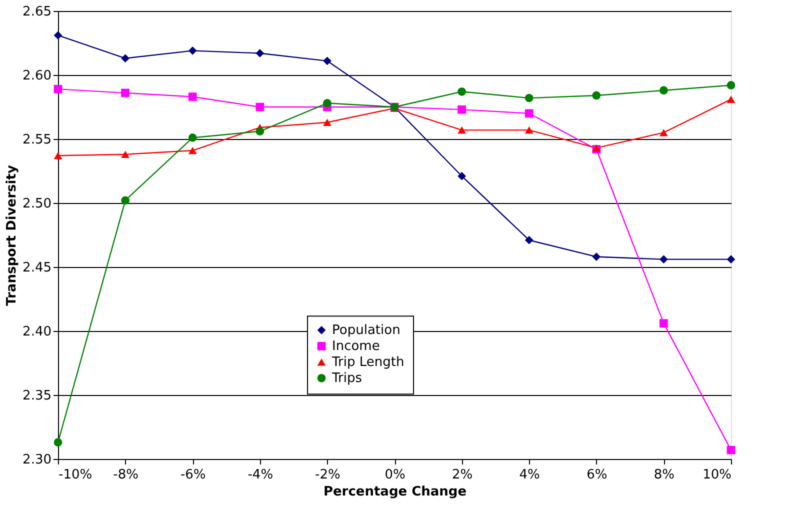 This screenshot has height=523, width=790. I want to click on legend-label: Trips, so click(346, 378).